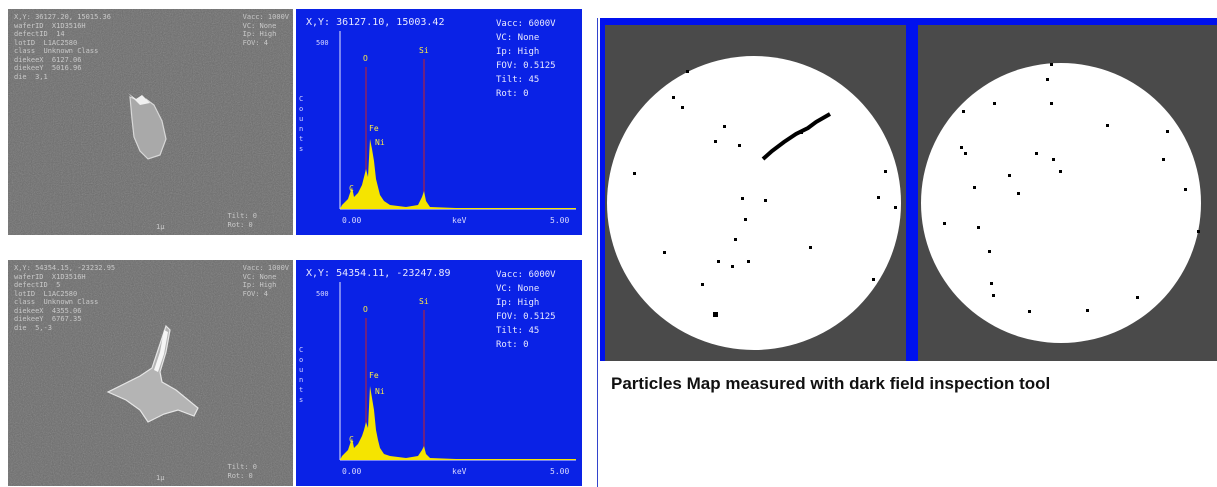 This screenshot has height=487, width=1217. Describe the element at coordinates (375, 22) in the screenshot. I see `eds-coordinates: X,Y: 36127.10, 15003.42` at that location.